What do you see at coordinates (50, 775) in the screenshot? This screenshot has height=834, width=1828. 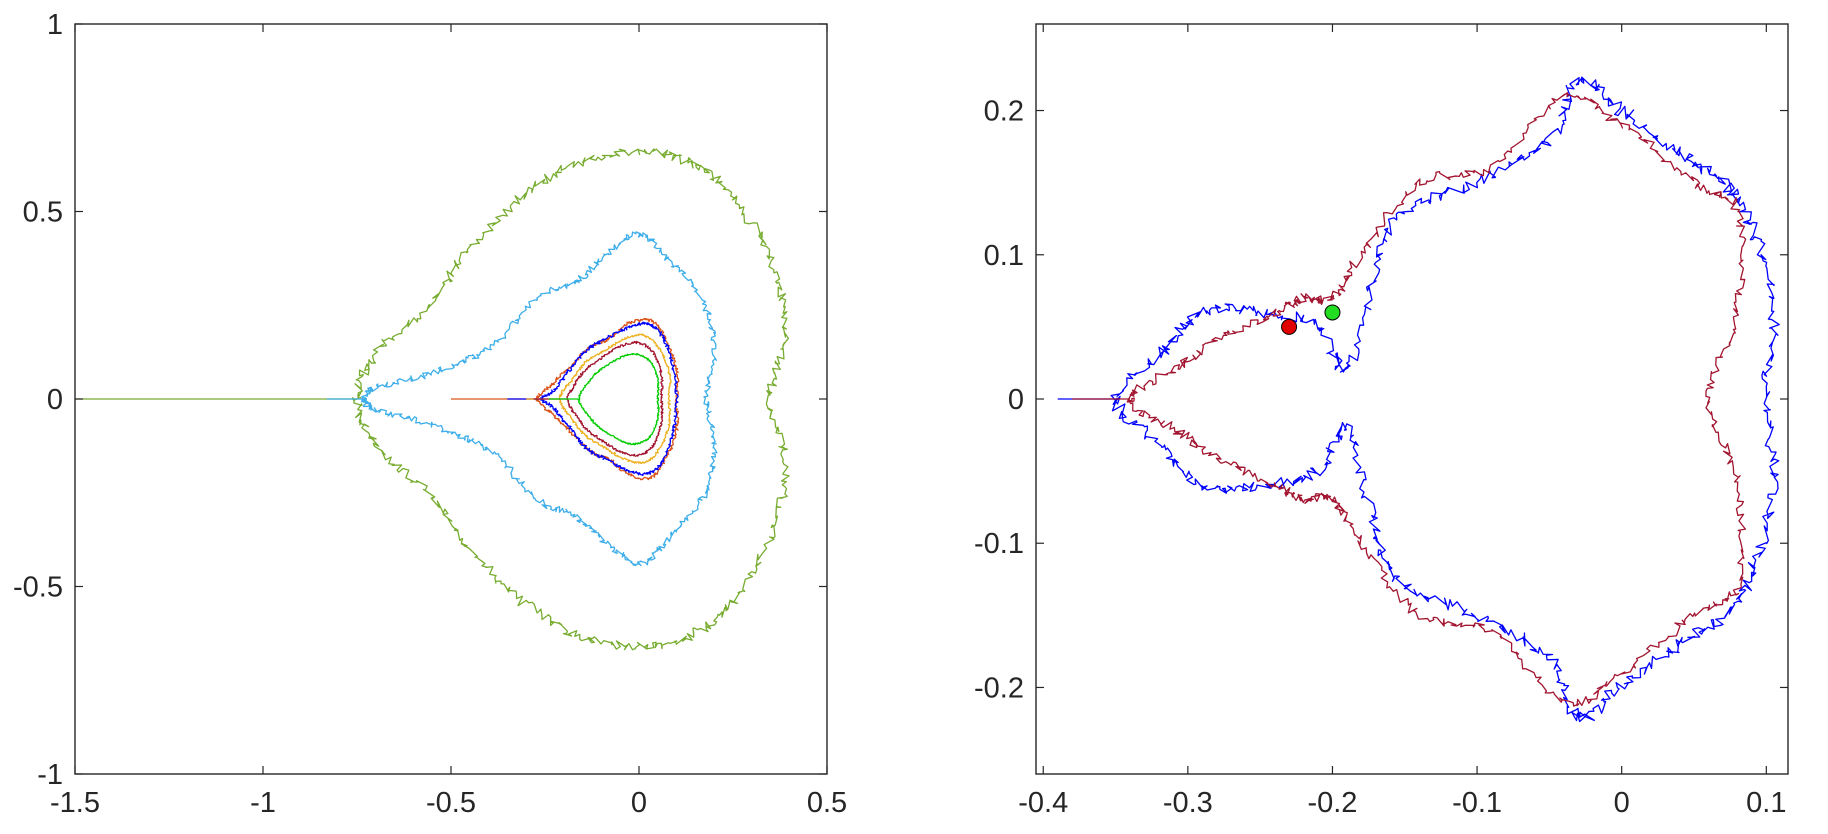 I see `y-tick-label: -1` at bounding box center [50, 775].